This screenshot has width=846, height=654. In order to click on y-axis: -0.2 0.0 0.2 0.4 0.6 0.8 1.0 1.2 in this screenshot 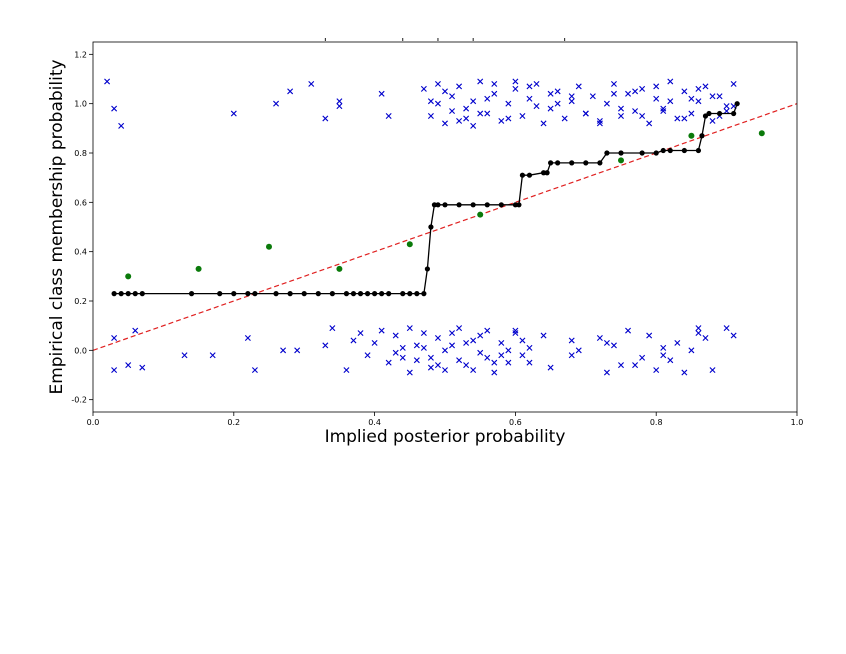, I will do `click(82, 227)`.